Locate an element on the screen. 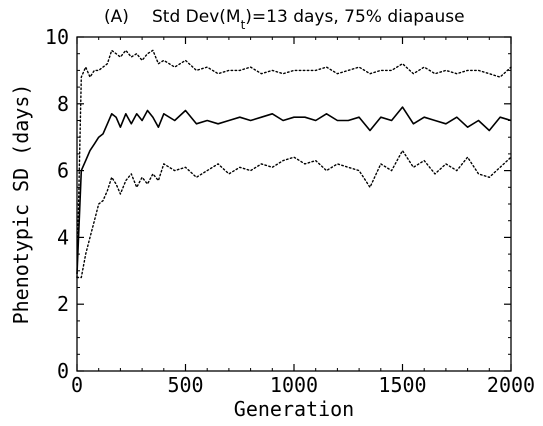 This screenshot has height=426, width=543. y-tick-label: 6 is located at coordinates (63, 171).